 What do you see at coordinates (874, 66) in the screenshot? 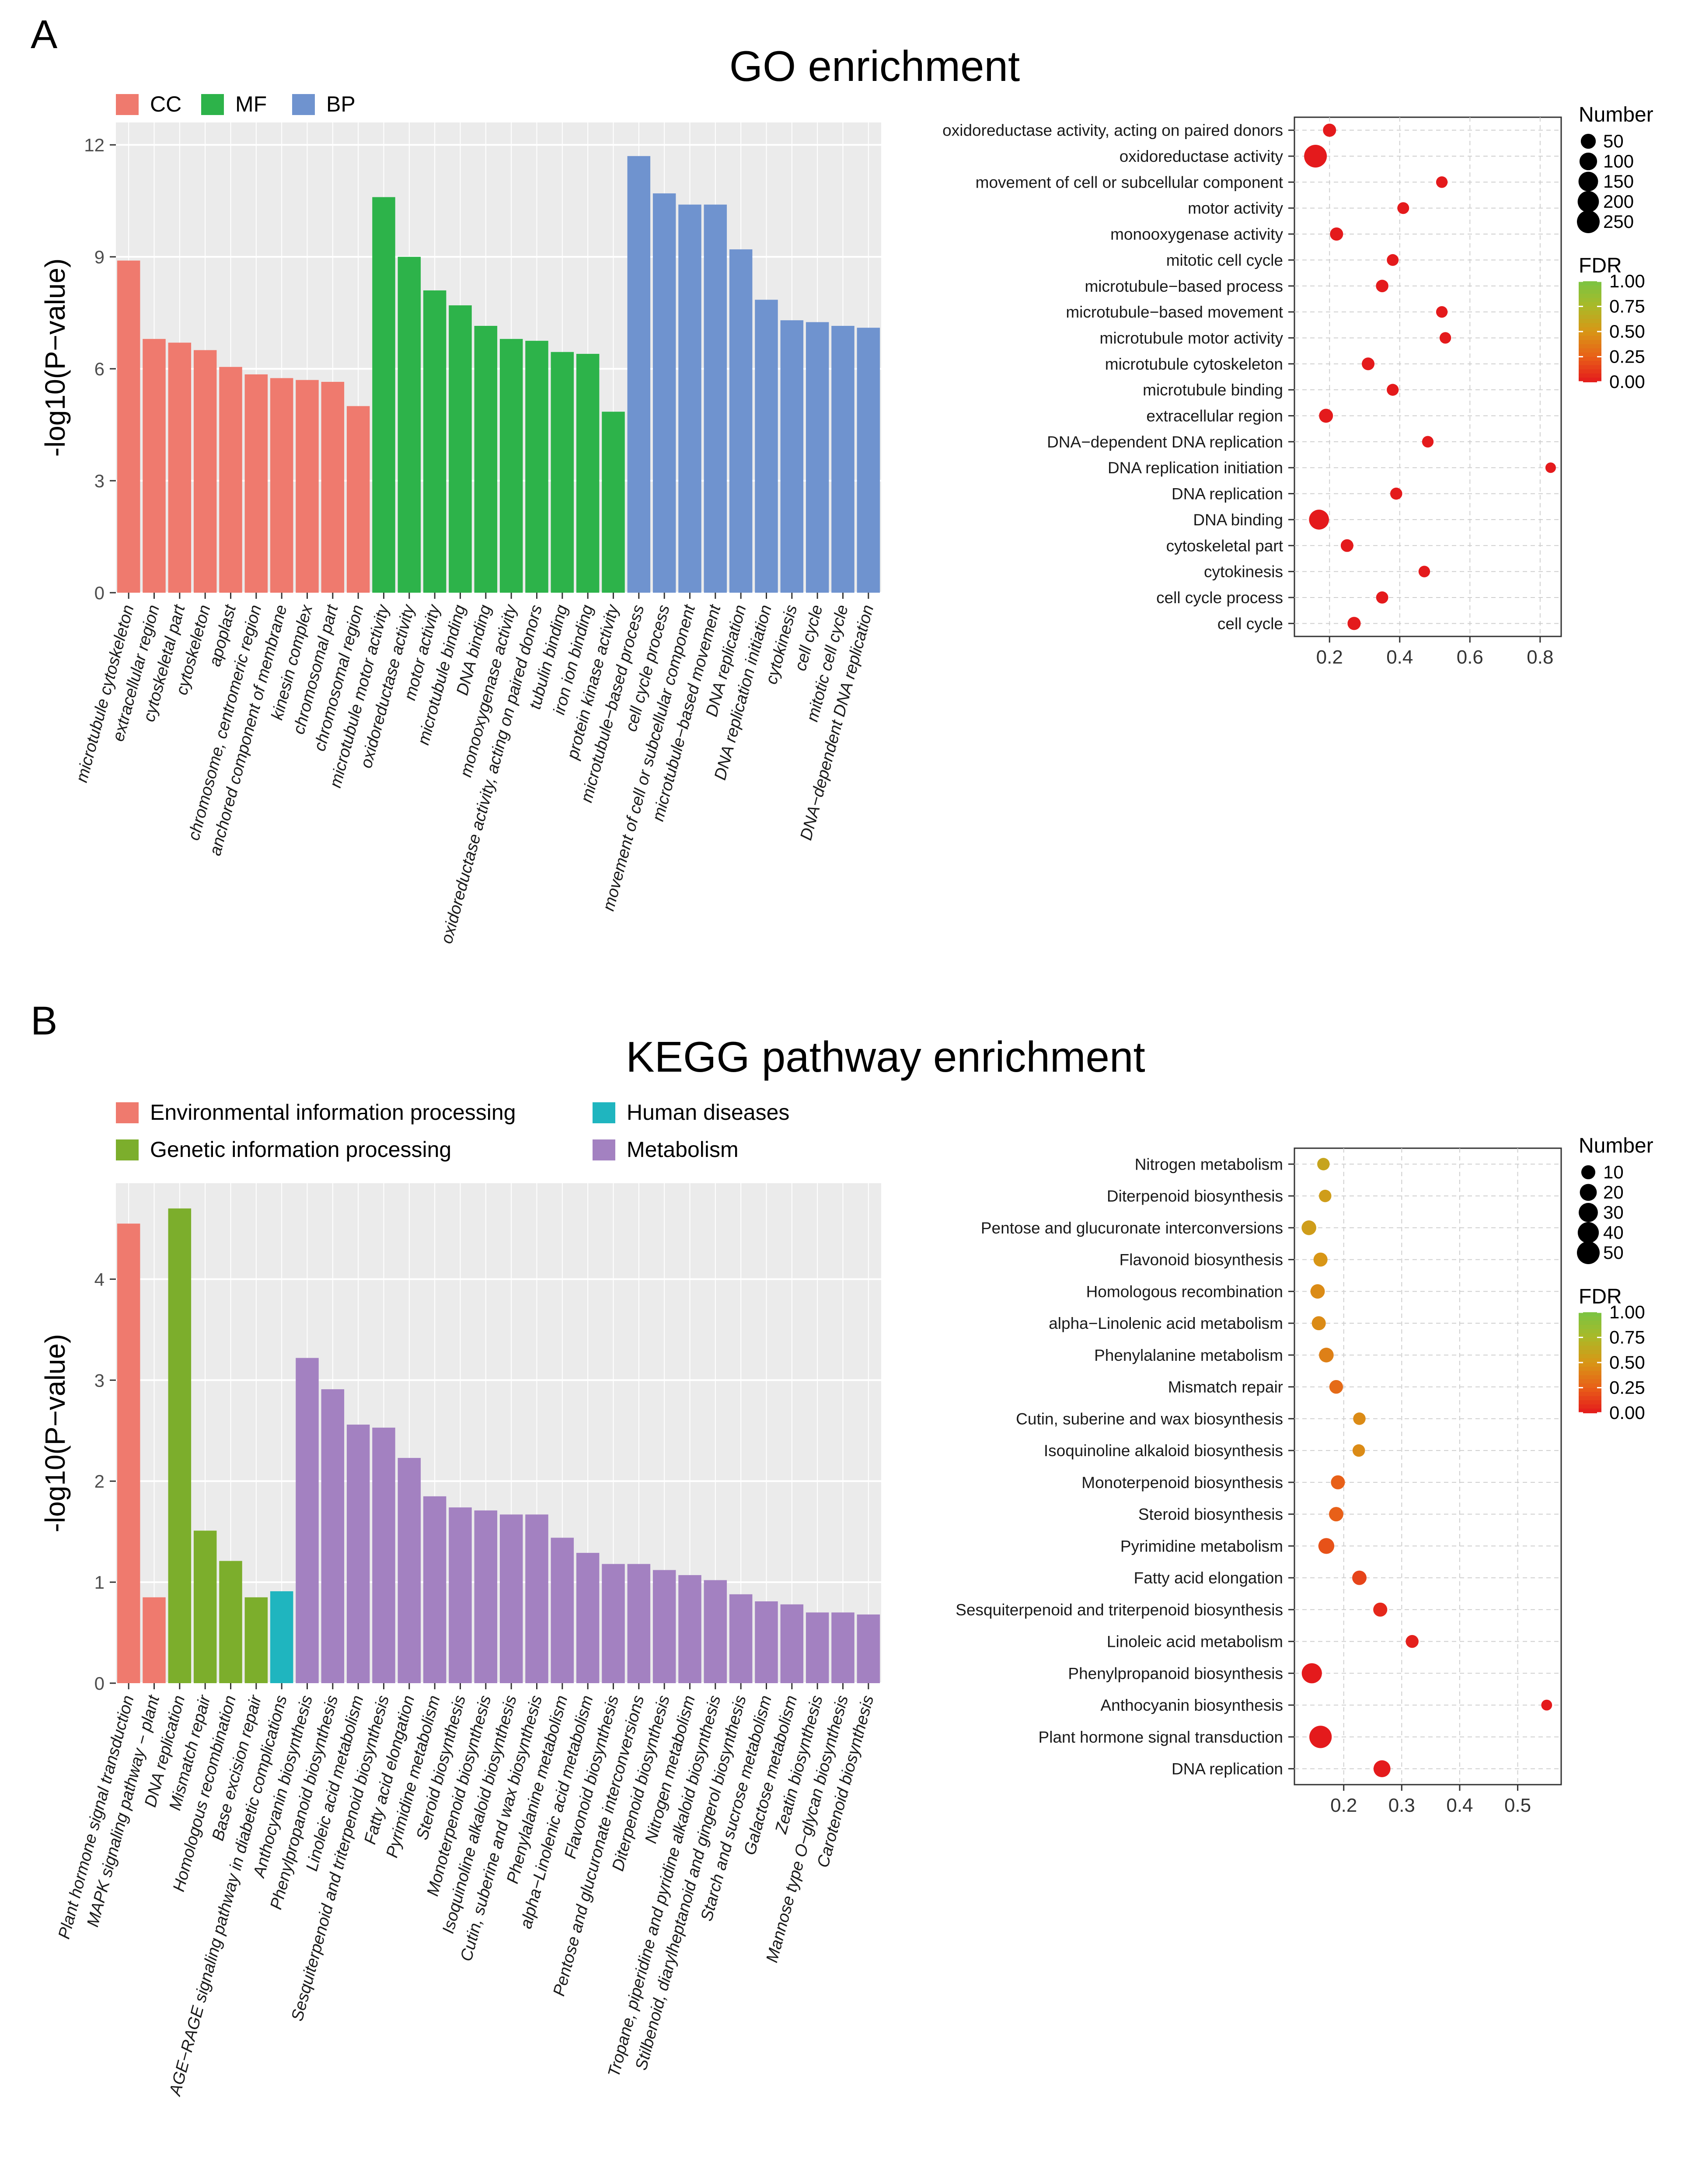
I see `go-title: GO enrichment` at bounding box center [874, 66].